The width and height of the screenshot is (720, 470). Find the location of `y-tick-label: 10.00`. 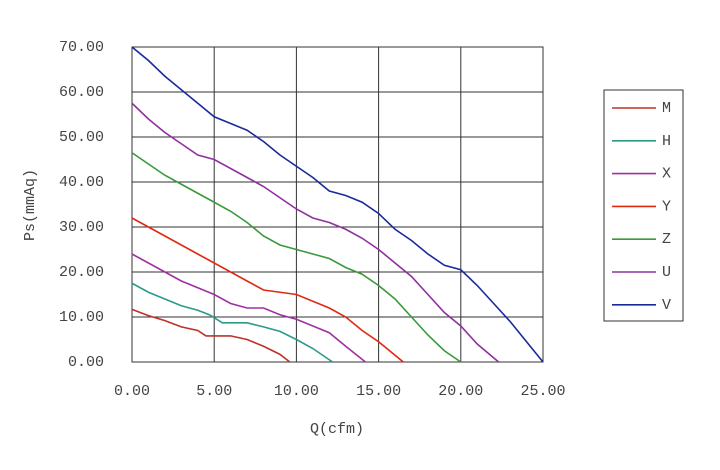

y-tick-label: 10.00 is located at coordinates (81, 317).